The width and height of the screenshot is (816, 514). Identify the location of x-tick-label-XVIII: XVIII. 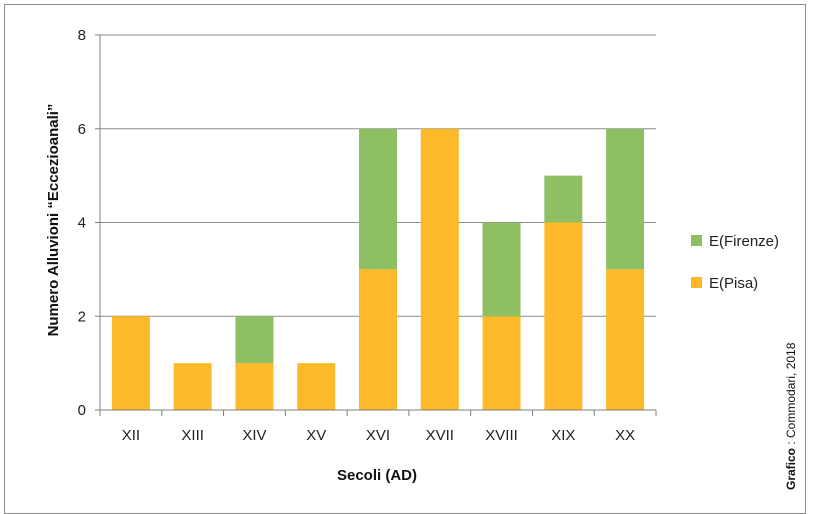
(501, 435).